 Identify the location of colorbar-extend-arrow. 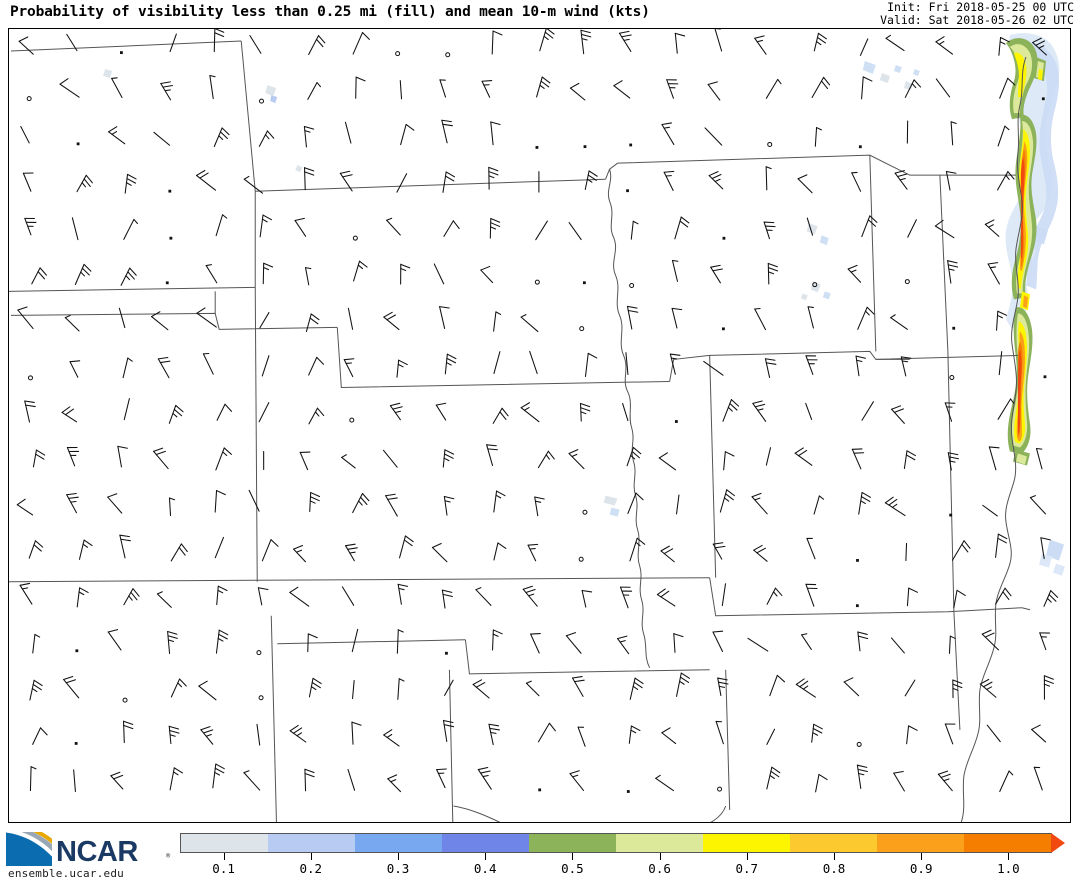
(1058, 843).